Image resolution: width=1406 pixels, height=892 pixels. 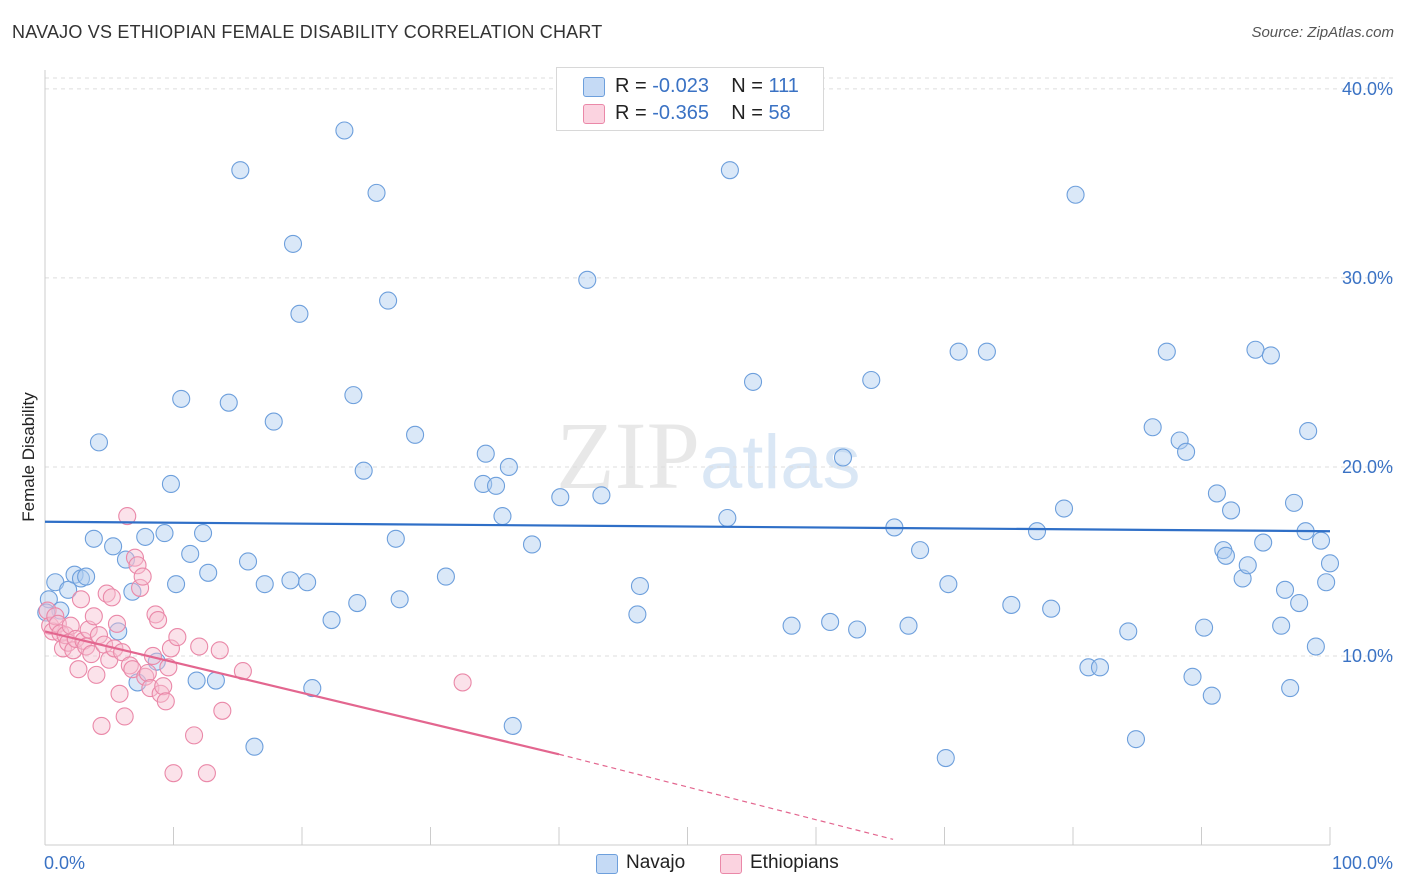 I want to click on source-label: Source: ZipAtlas.com, so click(x=1322, y=32).